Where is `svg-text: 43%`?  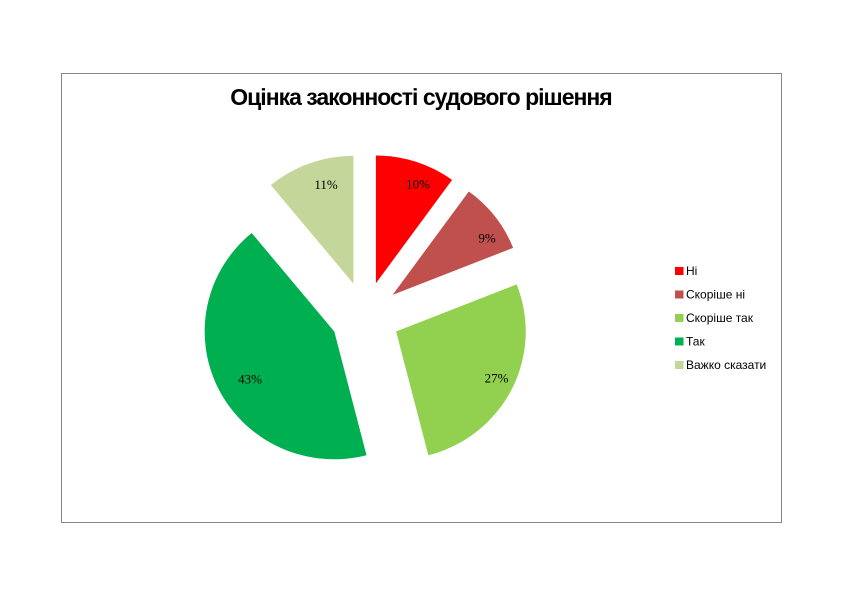 svg-text: 43% is located at coordinates (250, 379).